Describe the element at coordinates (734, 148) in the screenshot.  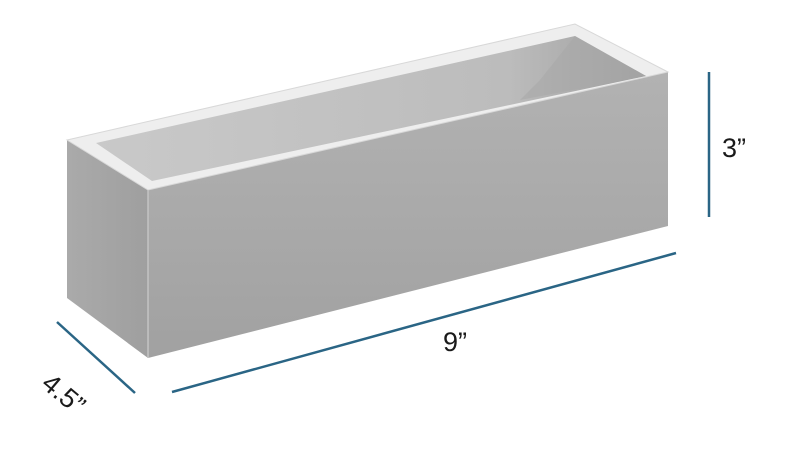
I see `height-label: 3”` at that location.